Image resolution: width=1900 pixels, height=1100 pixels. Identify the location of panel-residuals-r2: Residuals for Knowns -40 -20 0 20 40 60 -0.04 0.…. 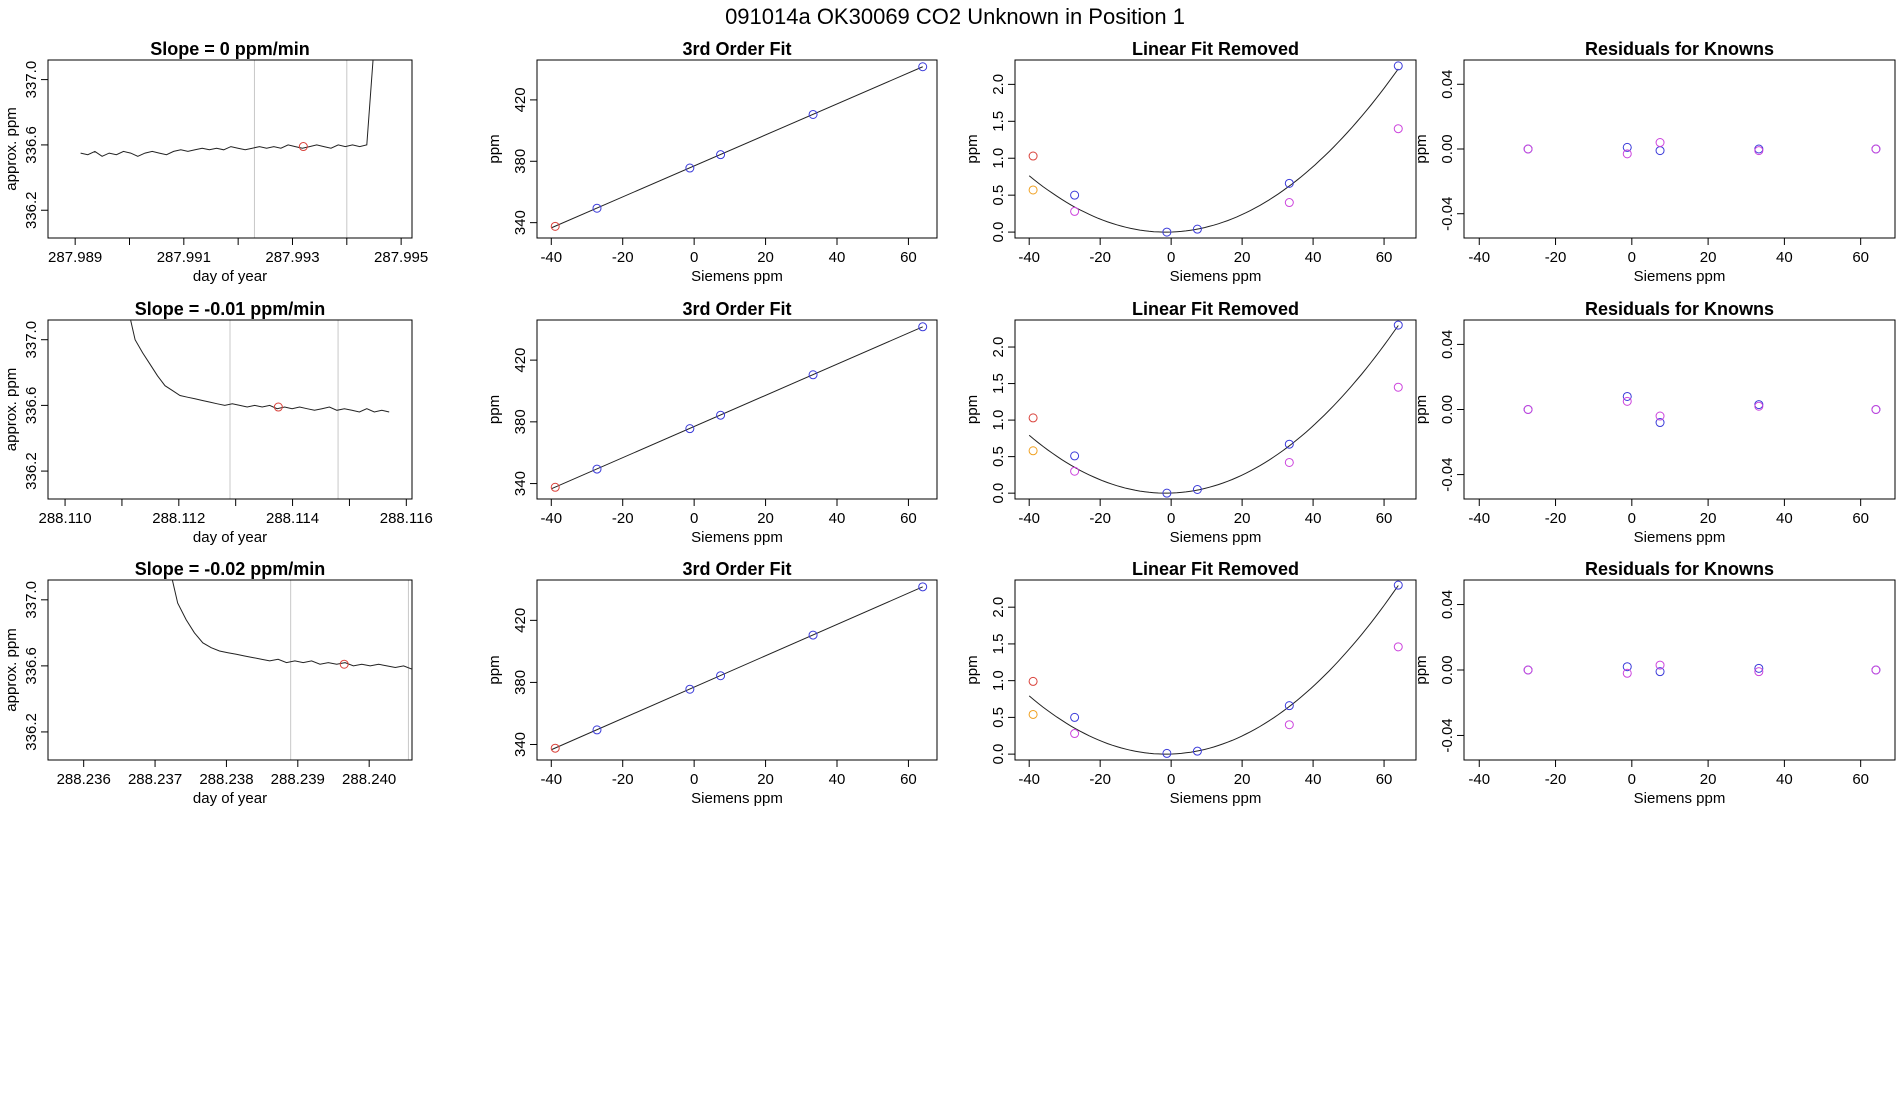
(1654, 422).